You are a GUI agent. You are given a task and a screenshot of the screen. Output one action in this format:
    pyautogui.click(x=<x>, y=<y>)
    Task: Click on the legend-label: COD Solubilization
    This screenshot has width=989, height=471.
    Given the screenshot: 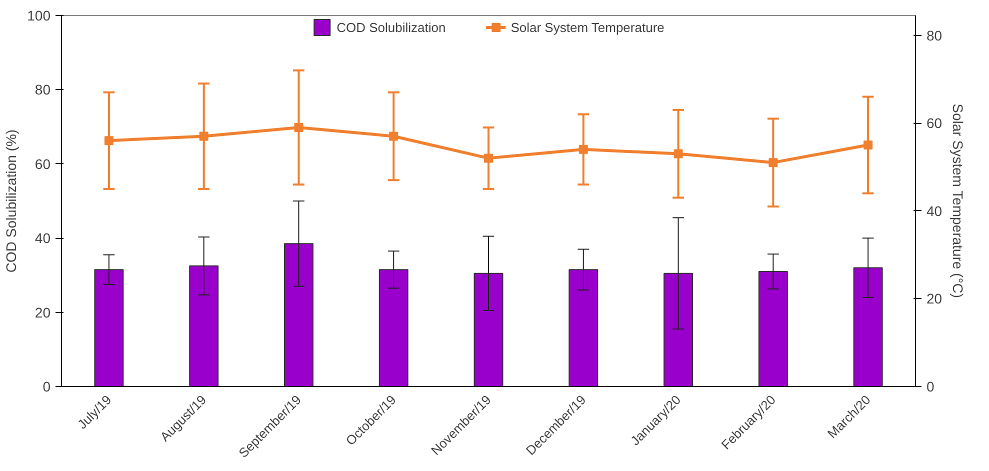 What is the action you would take?
    pyautogui.click(x=391, y=27)
    